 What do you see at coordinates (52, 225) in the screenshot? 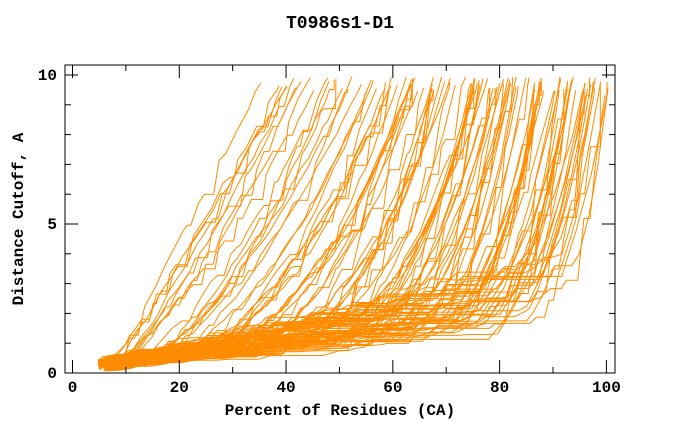
I see `y-tick-label: 5` at bounding box center [52, 225].